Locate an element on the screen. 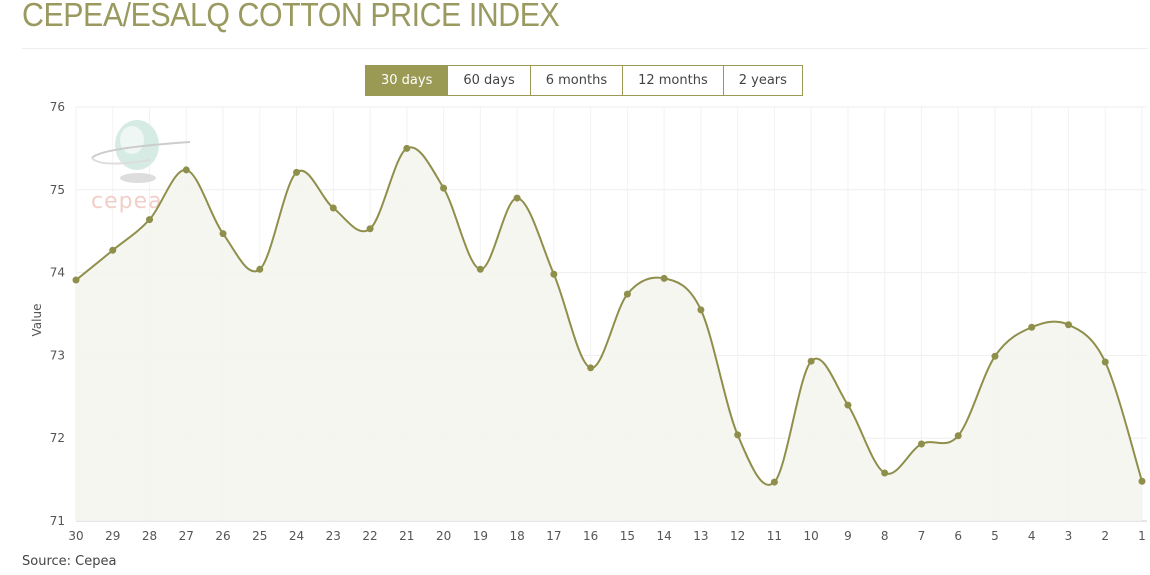 The image size is (1150, 575). x-tick-label: 15 is located at coordinates (627, 536).